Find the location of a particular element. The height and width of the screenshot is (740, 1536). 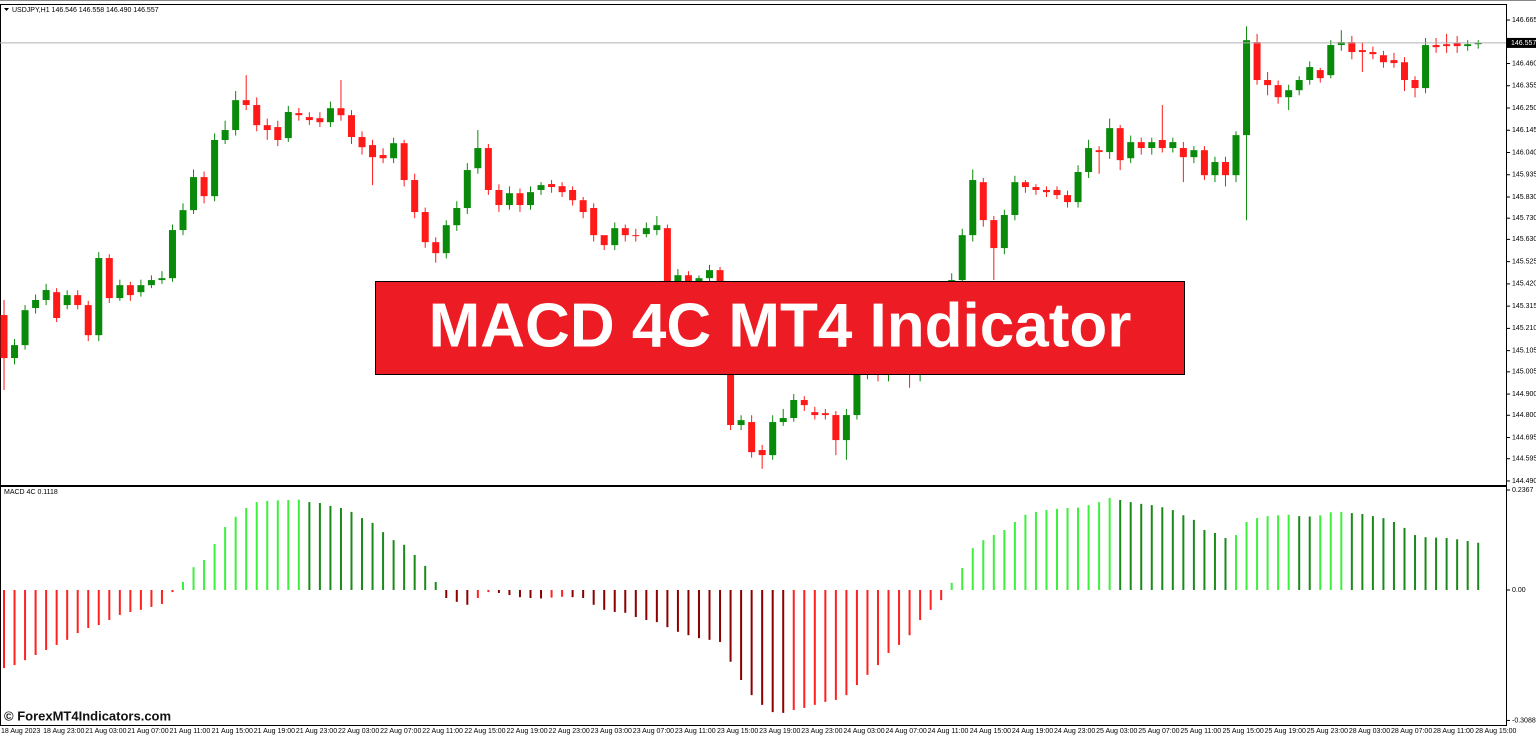

y-tick-label: 144.490 is located at coordinates (1524, 481).